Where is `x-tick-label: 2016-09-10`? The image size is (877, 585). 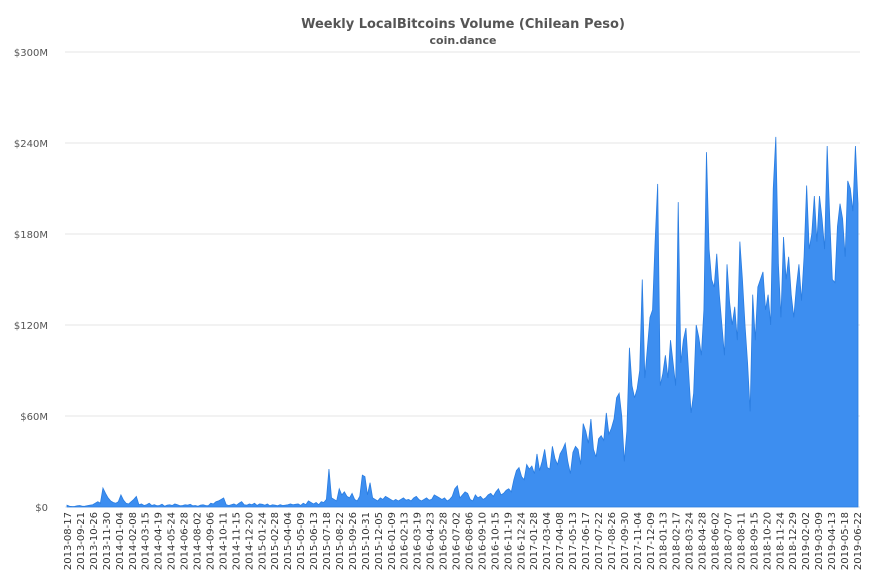
x-tick-label: 2016-09-10 is located at coordinates (482, 541).